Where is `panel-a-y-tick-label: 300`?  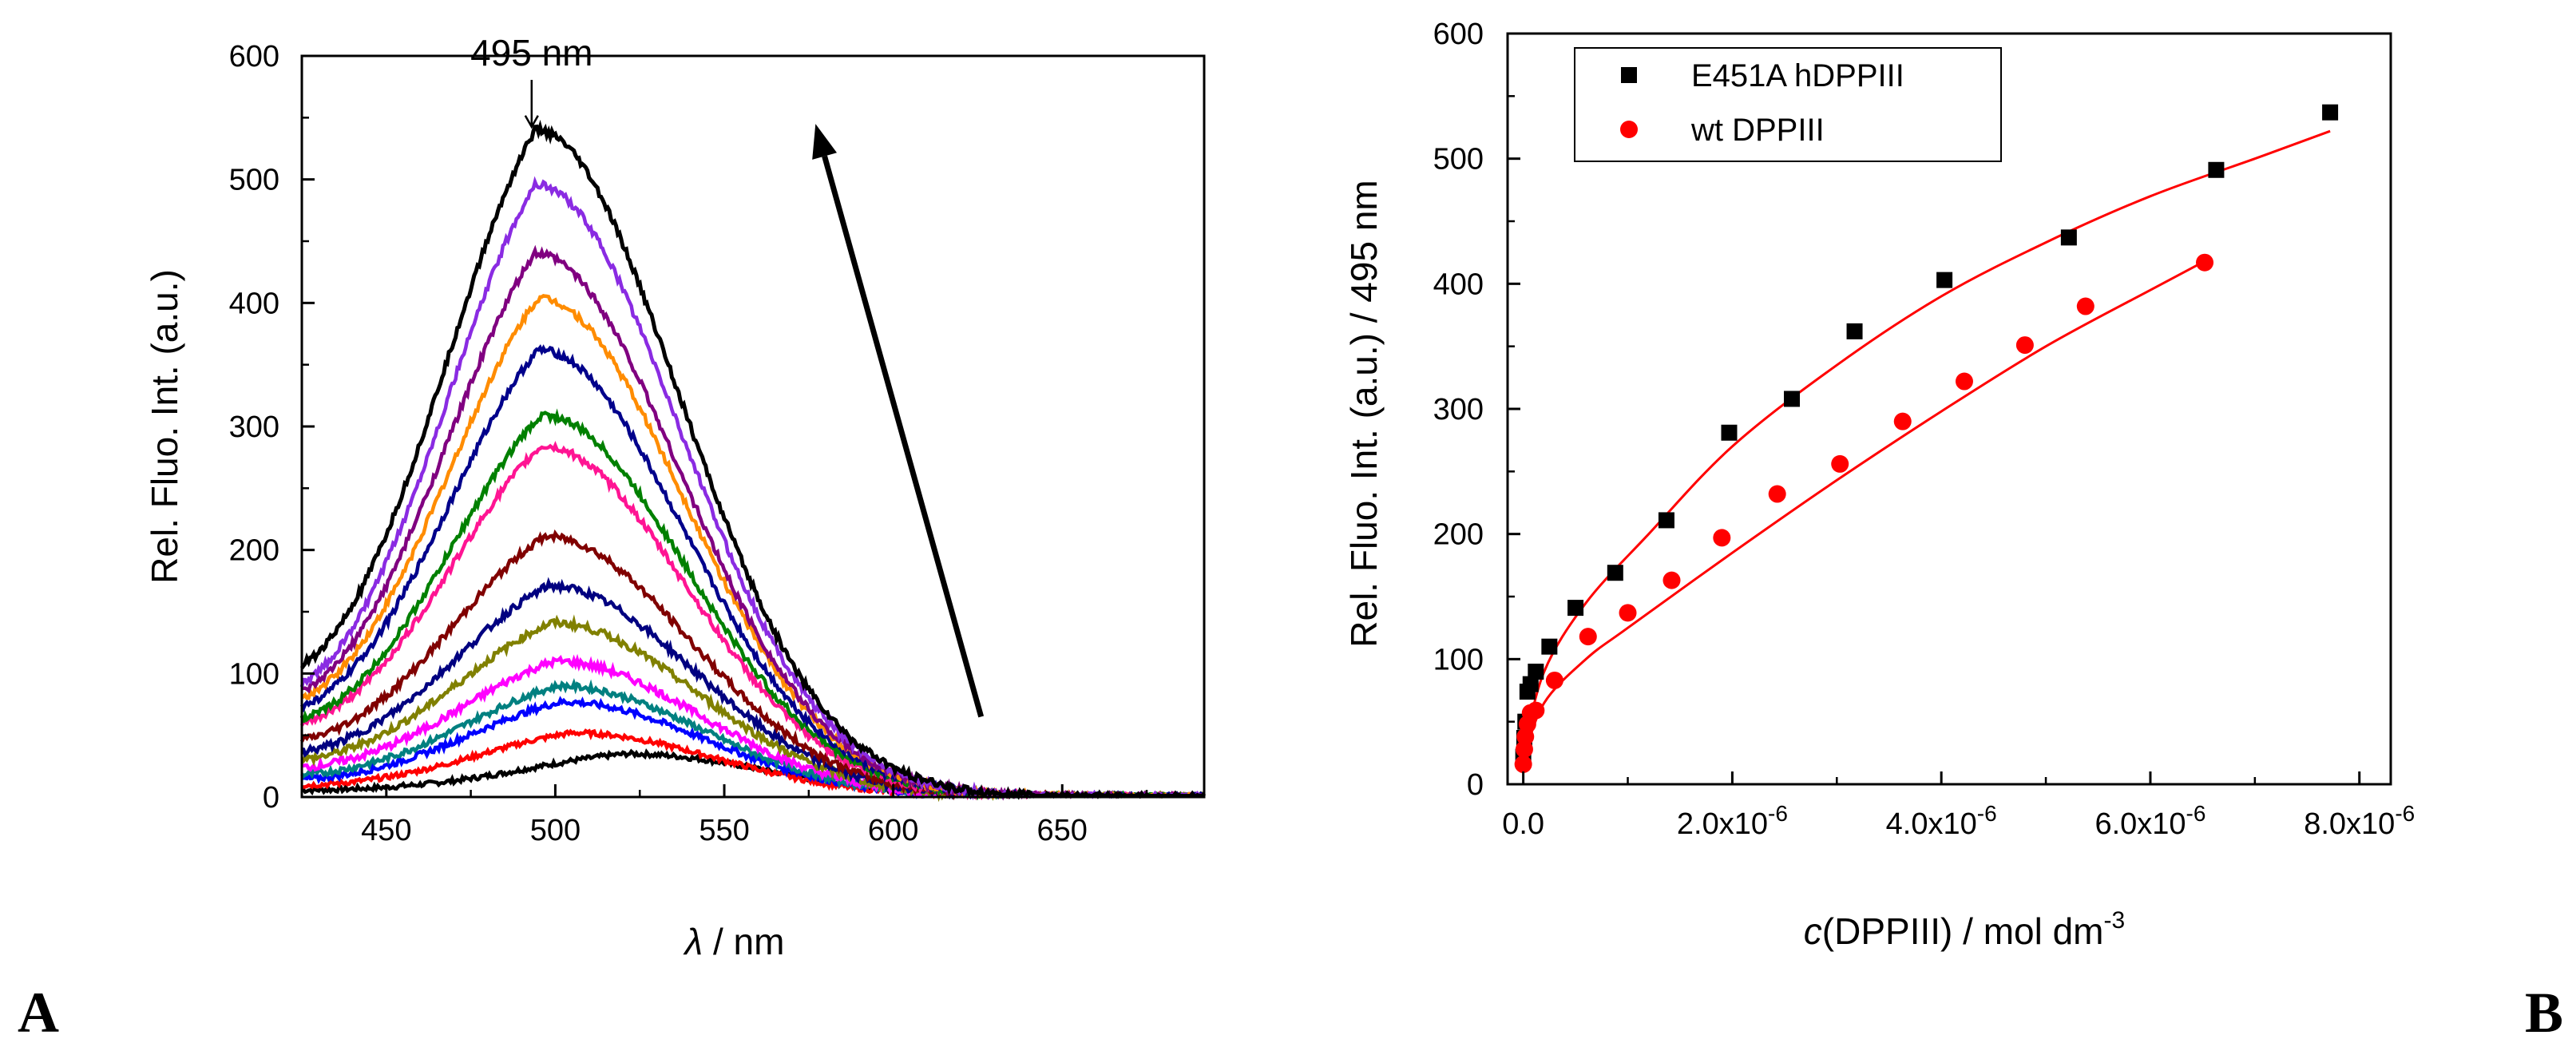
panel-a-y-tick-label: 300 is located at coordinates (254, 427).